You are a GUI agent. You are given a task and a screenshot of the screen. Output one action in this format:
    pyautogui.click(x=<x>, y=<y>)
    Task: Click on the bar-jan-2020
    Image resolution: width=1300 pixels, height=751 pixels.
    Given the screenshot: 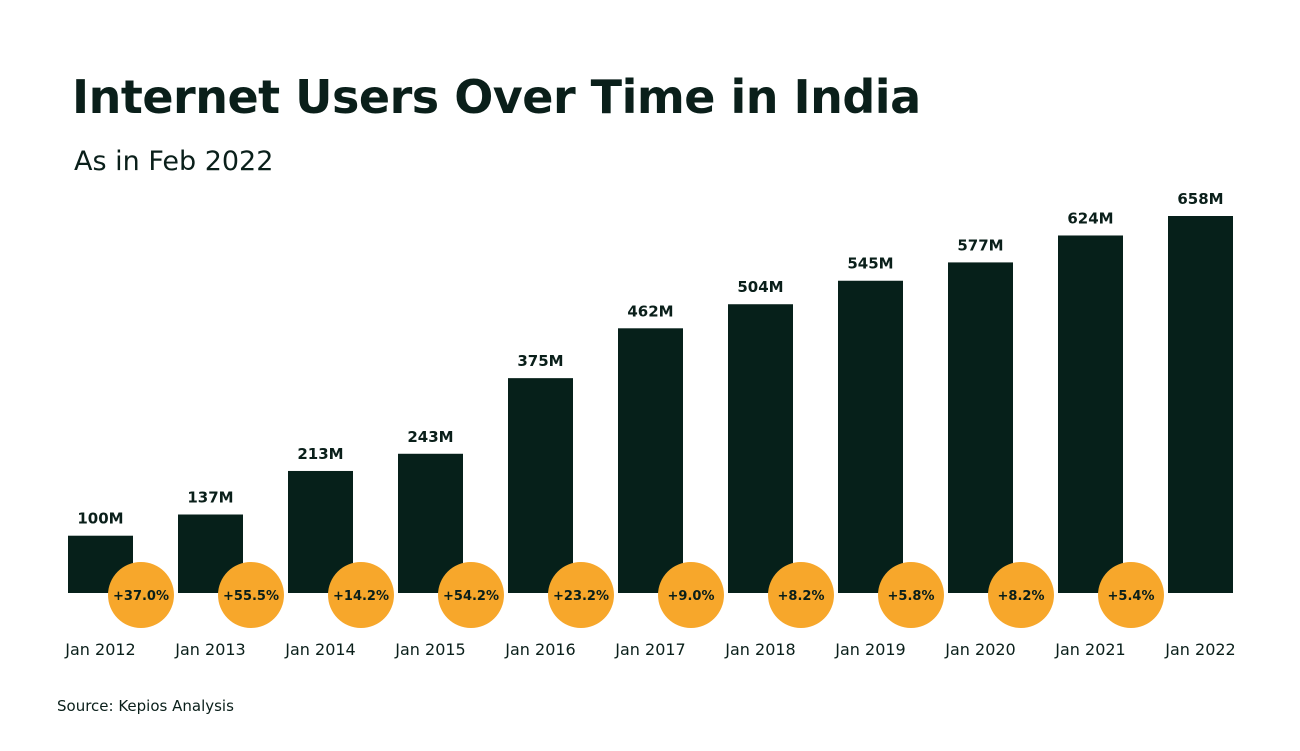 What is the action you would take?
    pyautogui.click(x=980, y=427)
    